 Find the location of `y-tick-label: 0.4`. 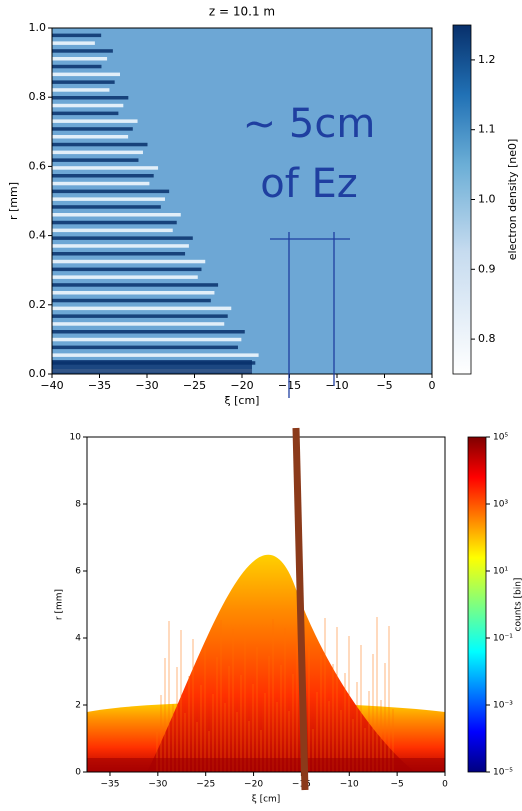

y-tick-label: 0.4 is located at coordinates (38, 235).